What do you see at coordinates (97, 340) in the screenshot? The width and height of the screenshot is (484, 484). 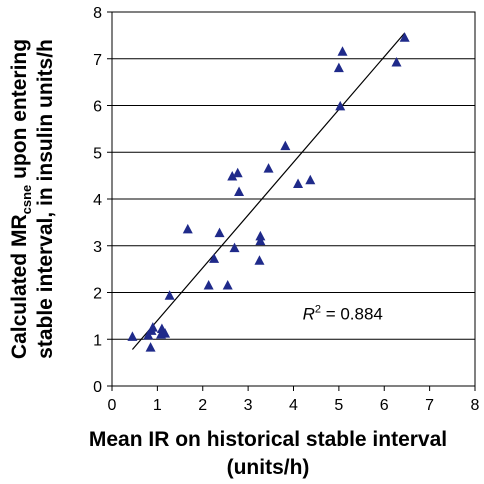 I see `y-tick-label-1: 1` at bounding box center [97, 340].